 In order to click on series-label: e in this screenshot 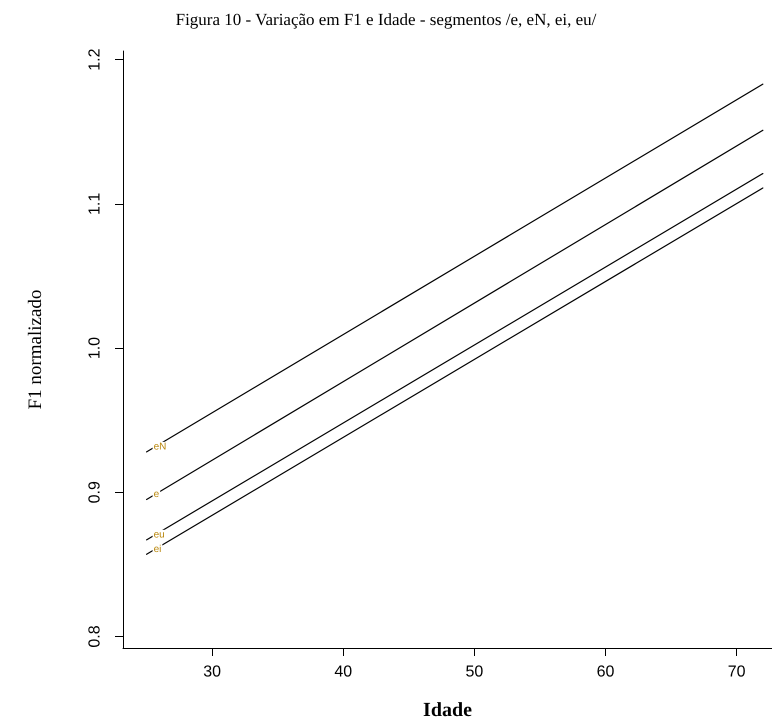, I will do `click(157, 494)`.